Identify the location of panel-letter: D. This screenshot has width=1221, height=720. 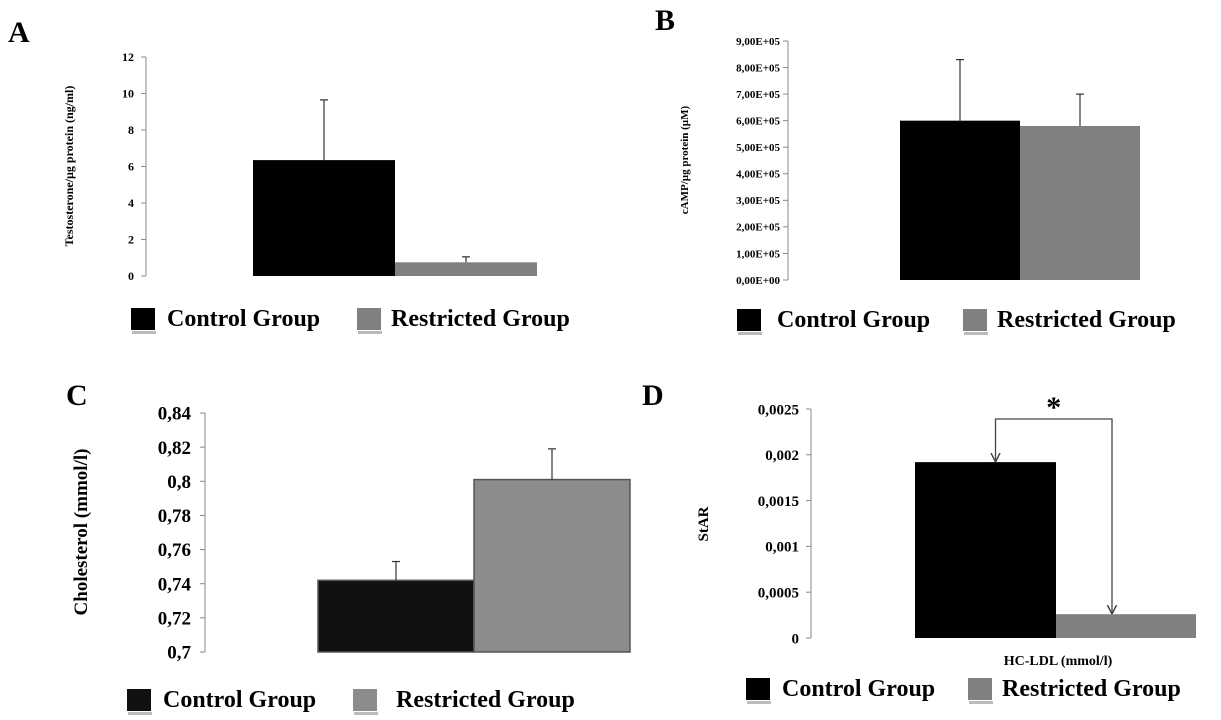
(653, 395).